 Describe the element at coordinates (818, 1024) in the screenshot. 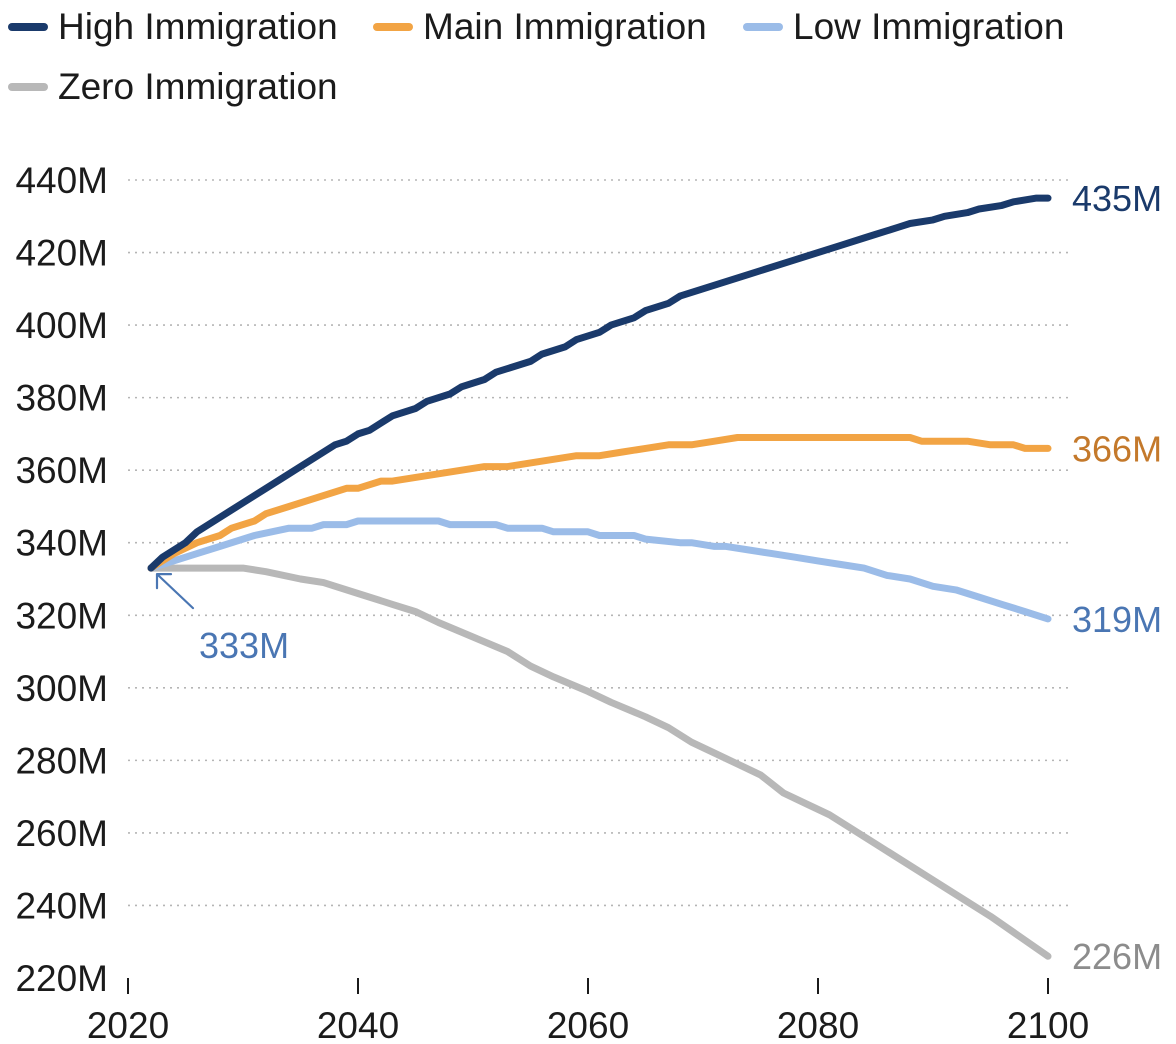

I see `x-tick-label: 2080` at that location.